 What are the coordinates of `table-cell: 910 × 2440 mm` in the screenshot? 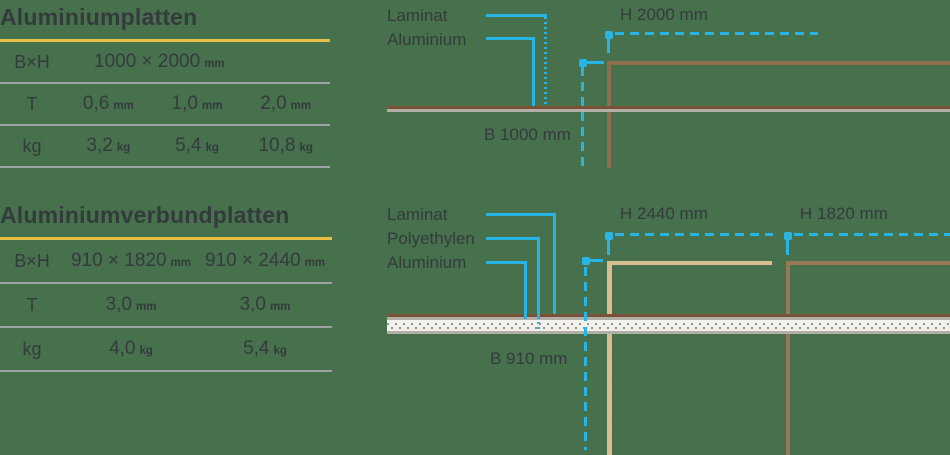 It's located at (265, 261).